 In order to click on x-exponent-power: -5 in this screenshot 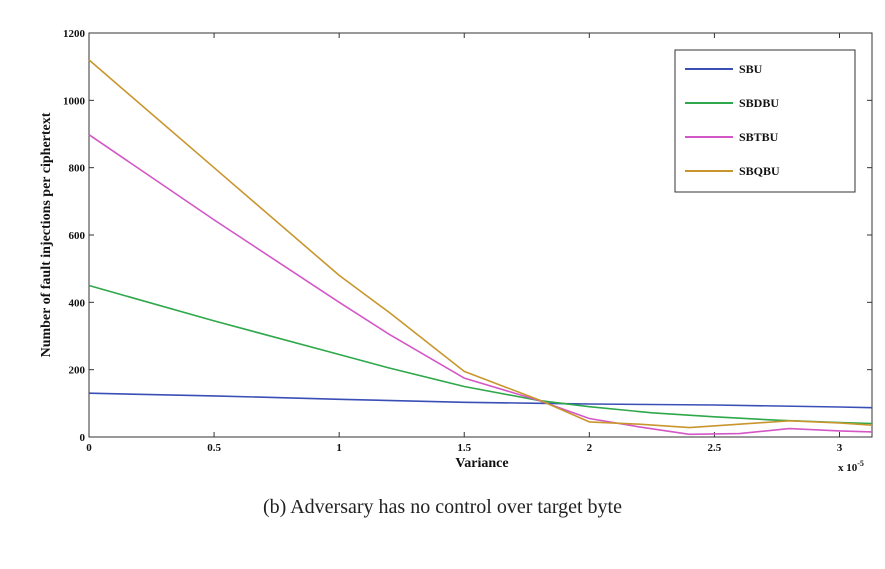, I will do `click(860, 463)`.